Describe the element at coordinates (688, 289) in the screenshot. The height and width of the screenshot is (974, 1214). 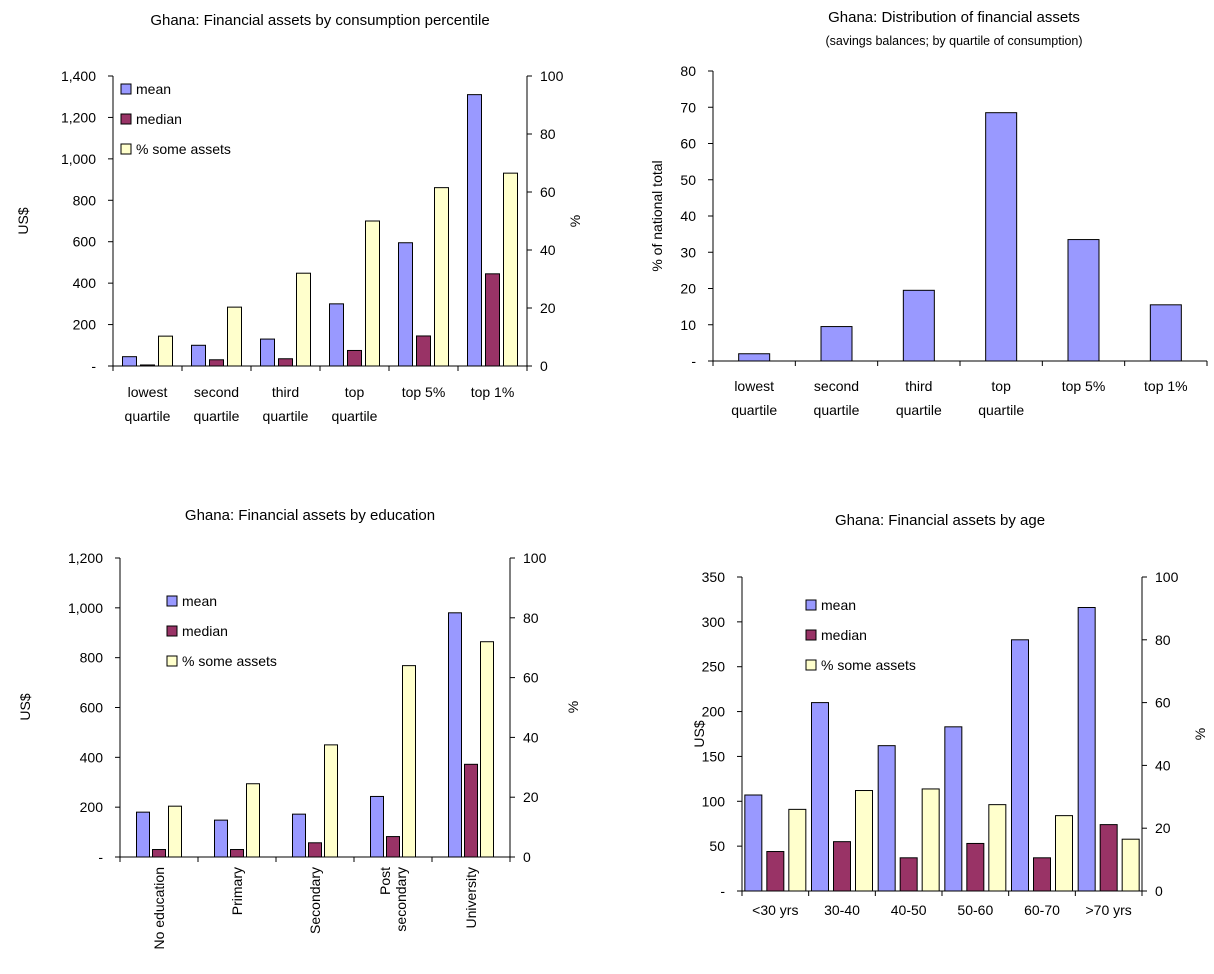
I see `y-tick-label: 20` at that location.